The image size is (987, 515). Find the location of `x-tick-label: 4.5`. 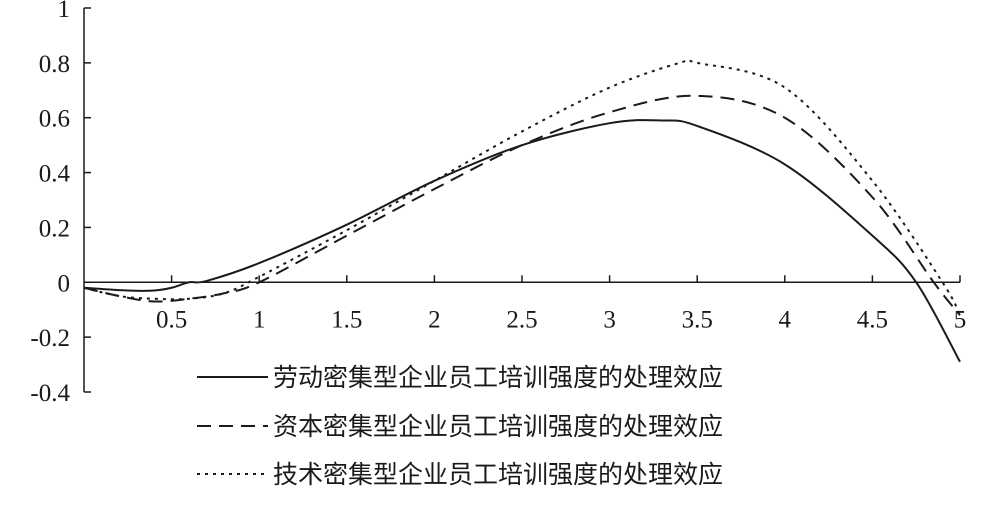

x-tick-label: 4.5 is located at coordinates (872, 319).